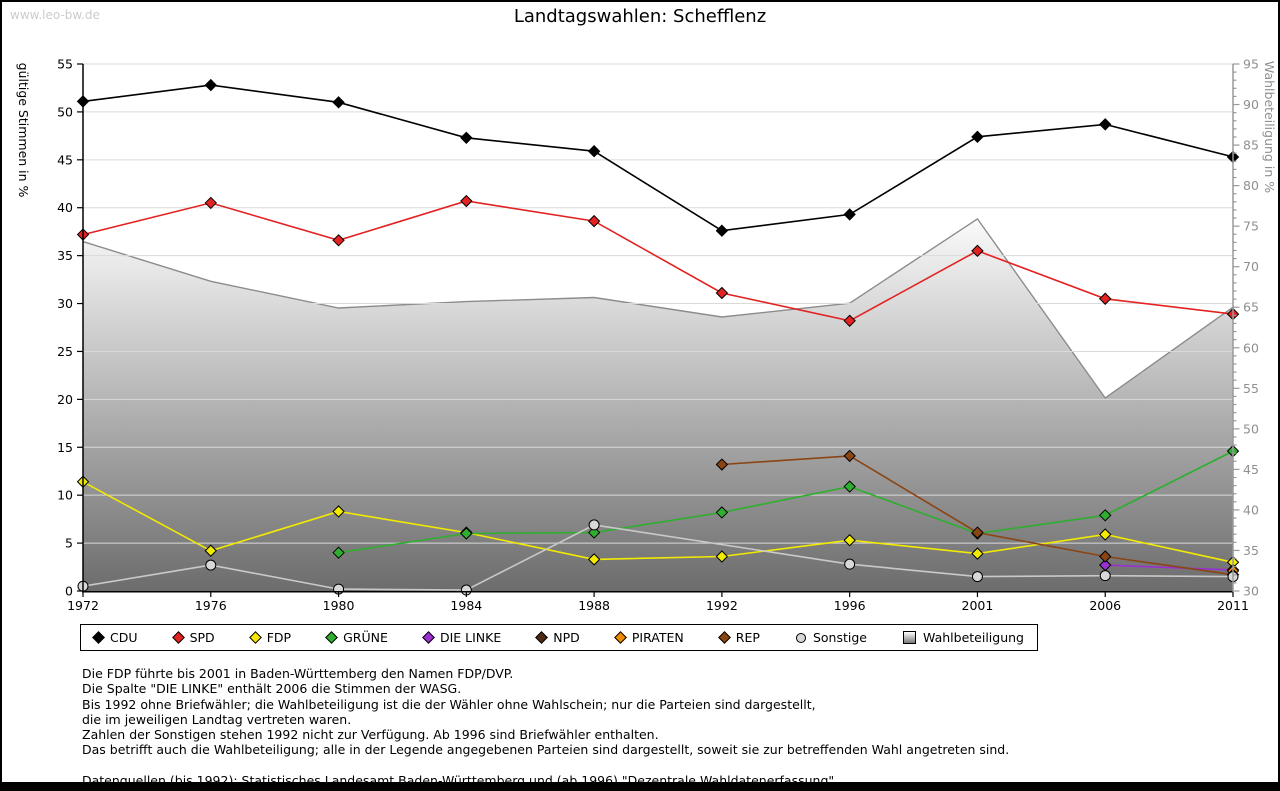  I want to click on legend-item-sonstige: Sonstige, so click(831, 637).